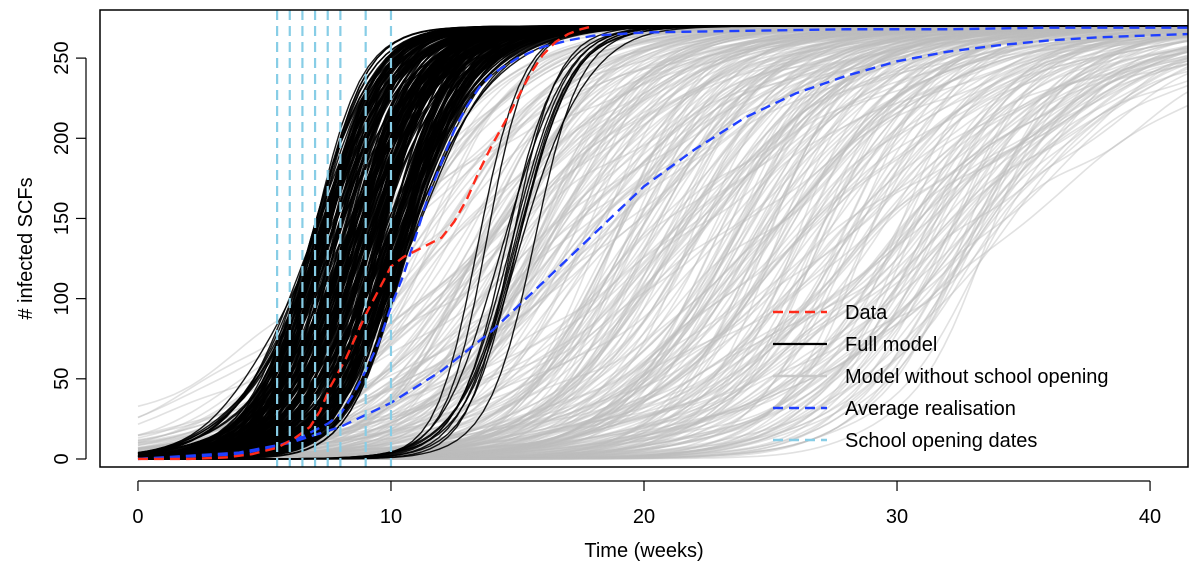 This screenshot has width=1193, height=564. Describe the element at coordinates (866, 313) in the screenshot. I see `legend-label: Data` at that location.